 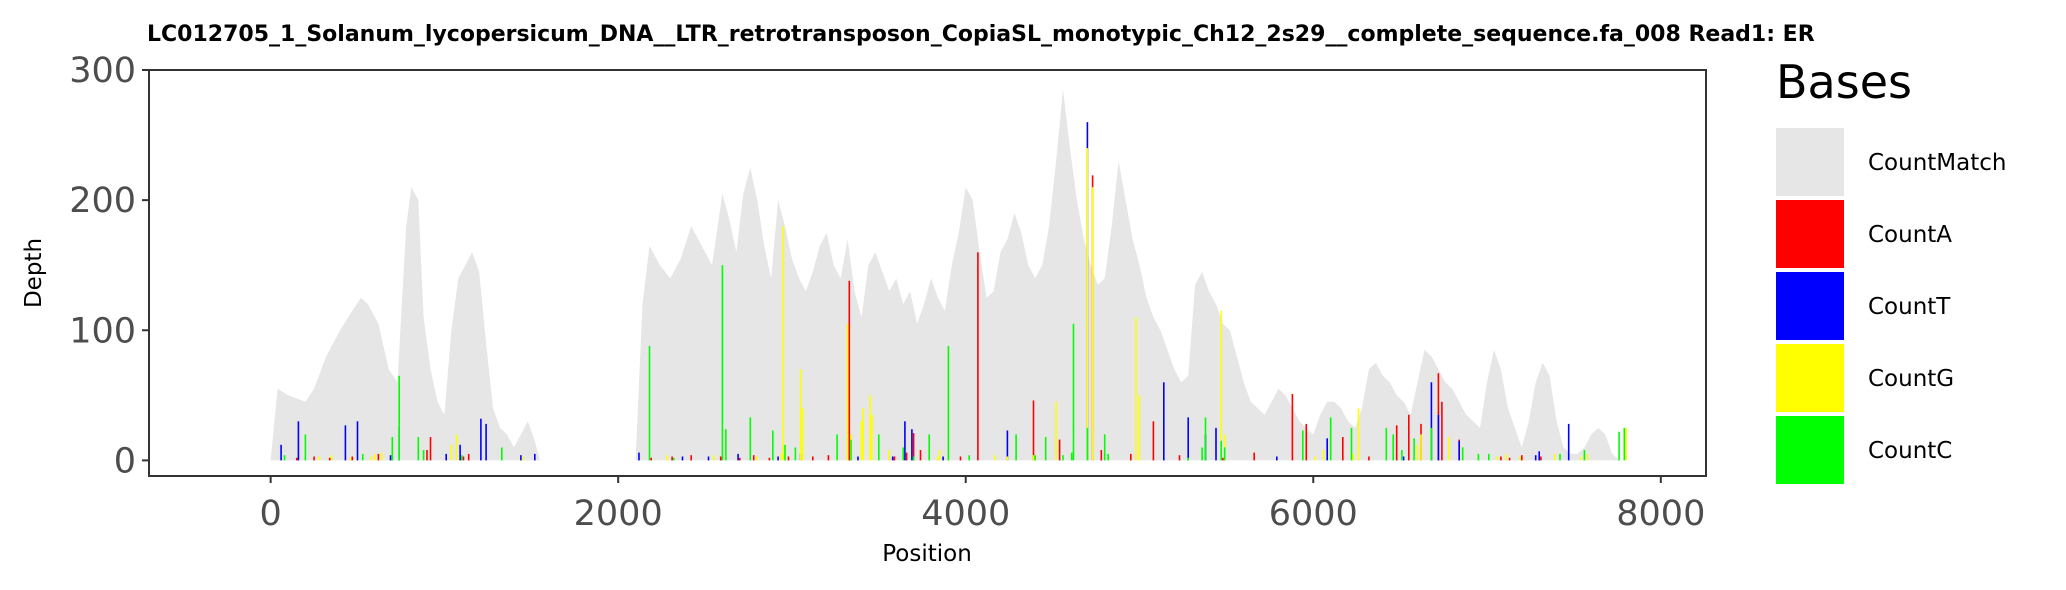 I want to click on legend-swatch-countg, so click(x=1810, y=378).